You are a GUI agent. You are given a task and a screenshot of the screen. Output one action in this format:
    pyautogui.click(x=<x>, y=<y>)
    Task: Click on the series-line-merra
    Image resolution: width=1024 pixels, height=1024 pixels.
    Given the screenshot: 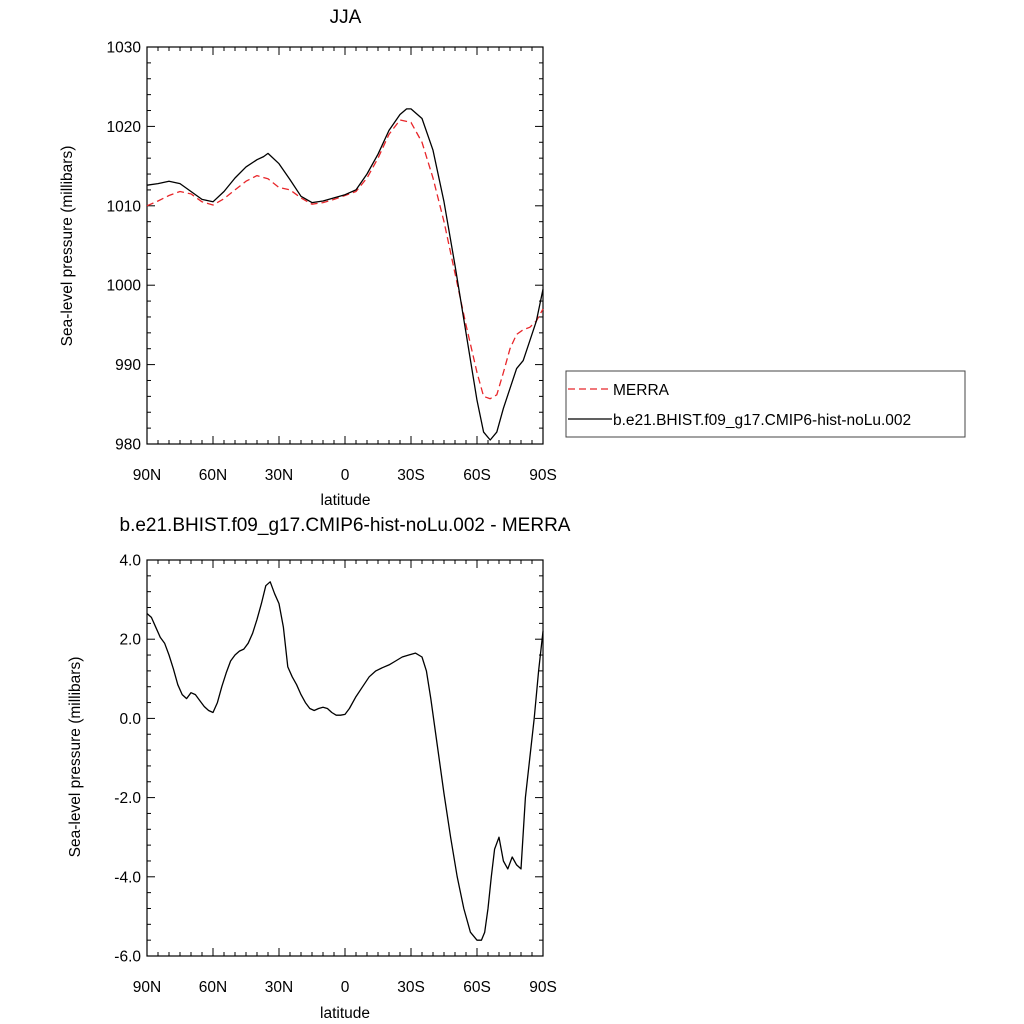 What is the action you would take?
    pyautogui.click(x=345, y=259)
    